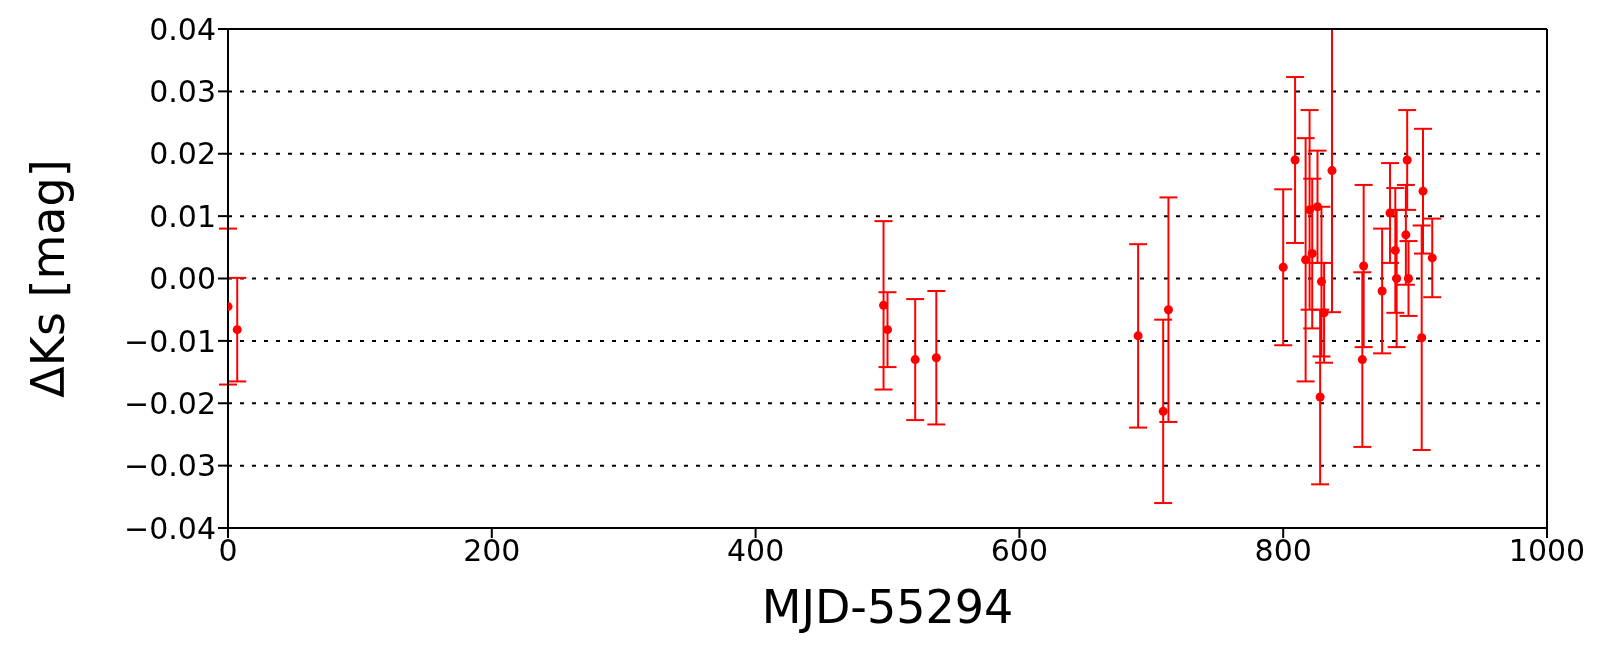 This screenshot has height=648, width=1619. What do you see at coordinates (170, 341) in the screenshot?
I see `y-tick-label: −0.01` at bounding box center [170, 341].